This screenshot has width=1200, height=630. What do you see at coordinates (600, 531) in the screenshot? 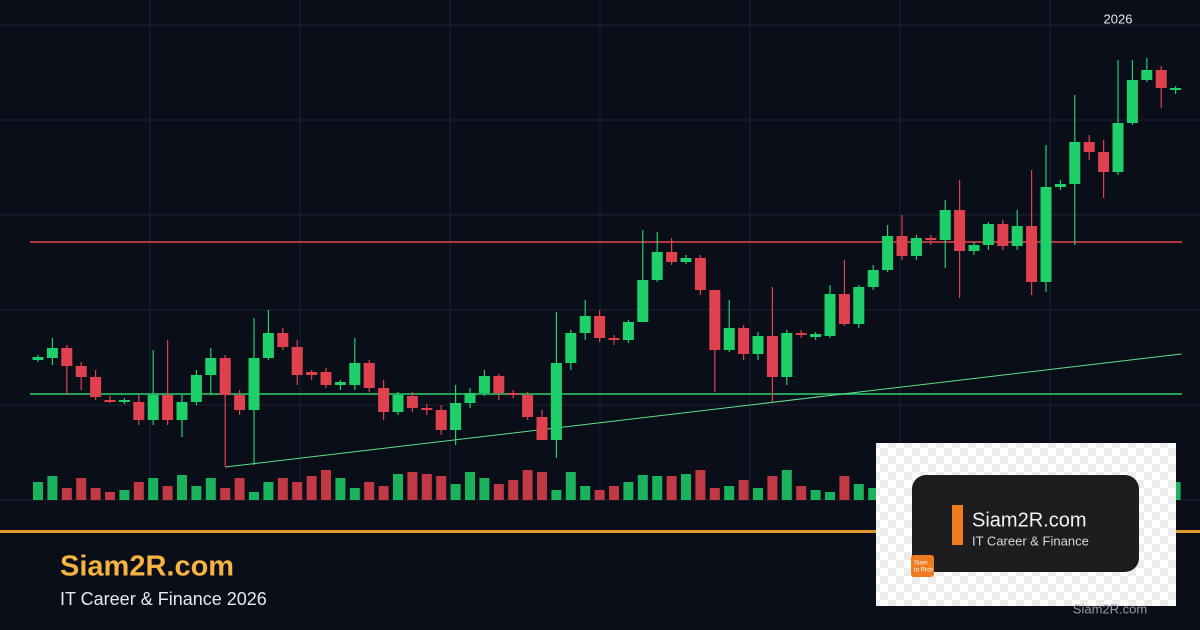
I see `divider` at bounding box center [600, 531].